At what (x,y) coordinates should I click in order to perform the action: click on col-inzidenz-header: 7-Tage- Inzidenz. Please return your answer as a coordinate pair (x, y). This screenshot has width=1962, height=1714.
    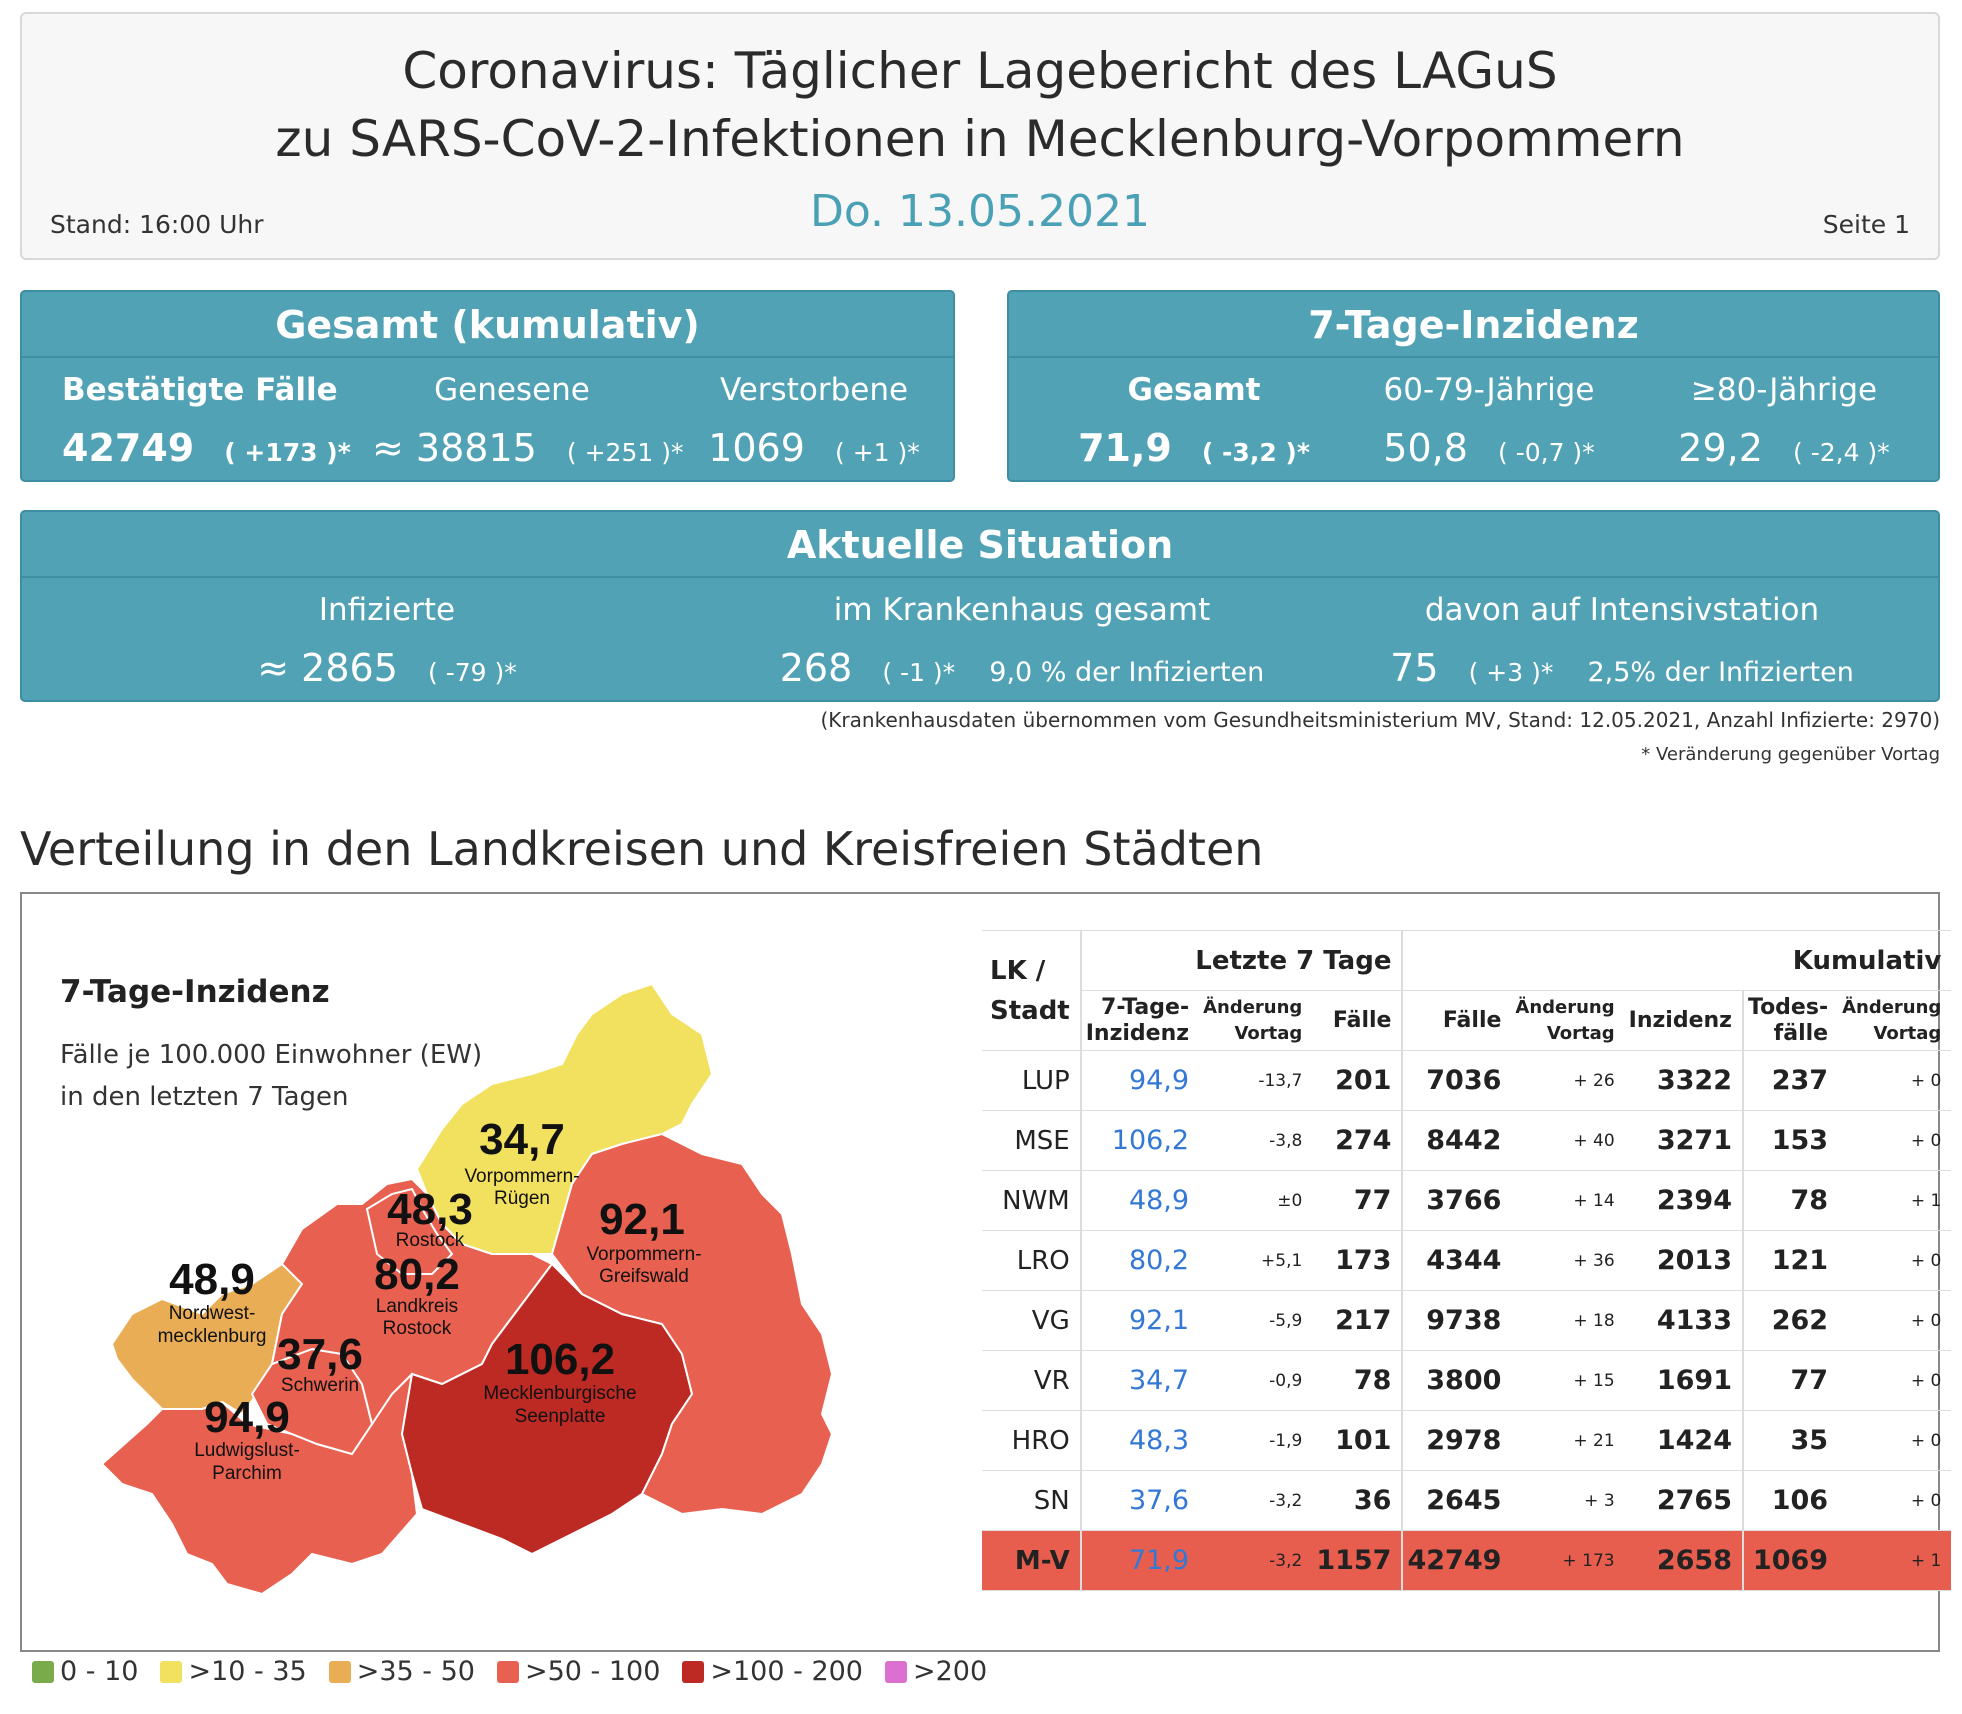
    Looking at the image, I should click on (1139, 1020).